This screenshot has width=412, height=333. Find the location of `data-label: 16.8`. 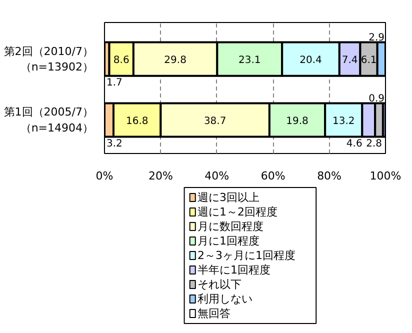

data-label: 16.8 is located at coordinates (137, 121).